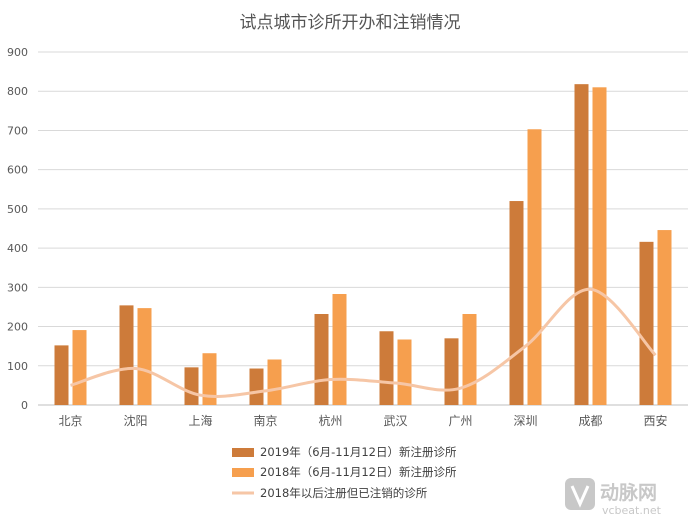 The height and width of the screenshot is (527, 700). What do you see at coordinates (344, 493) in the screenshot?
I see `legend-label-2: 2018年以后注册但已注销的诊所` at bounding box center [344, 493].